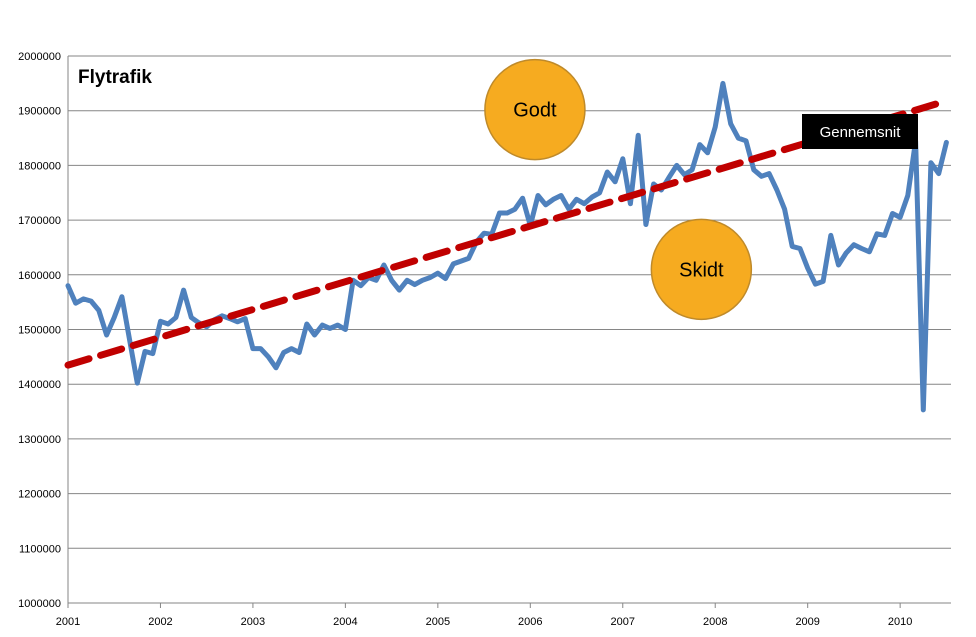 Image resolution: width=976 pixels, height=637 pixels. I want to click on chart-title: Flytrafik, so click(115, 77).